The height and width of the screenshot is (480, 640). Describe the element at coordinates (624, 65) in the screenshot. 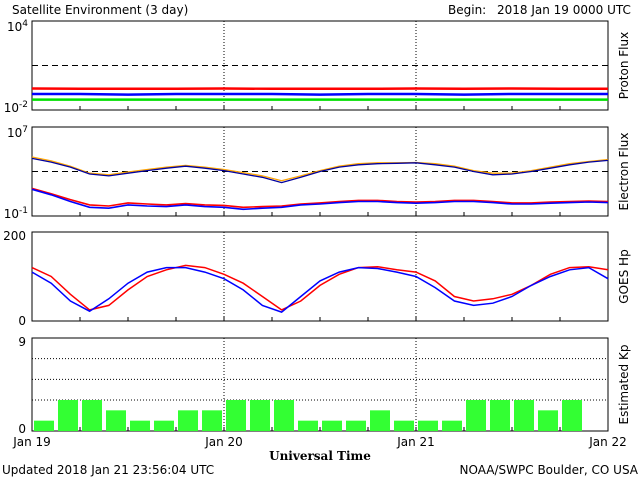

I see `y-axis-label: Proton Flux` at that location.